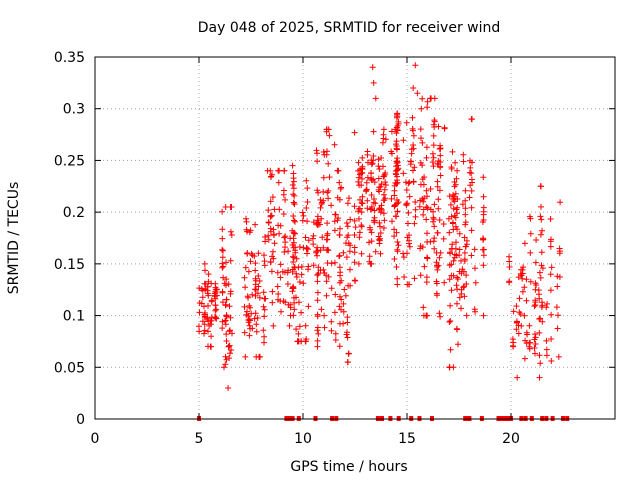  Describe the element at coordinates (69, 161) in the screenshot. I see `y-tick-label: 0.25` at that location.